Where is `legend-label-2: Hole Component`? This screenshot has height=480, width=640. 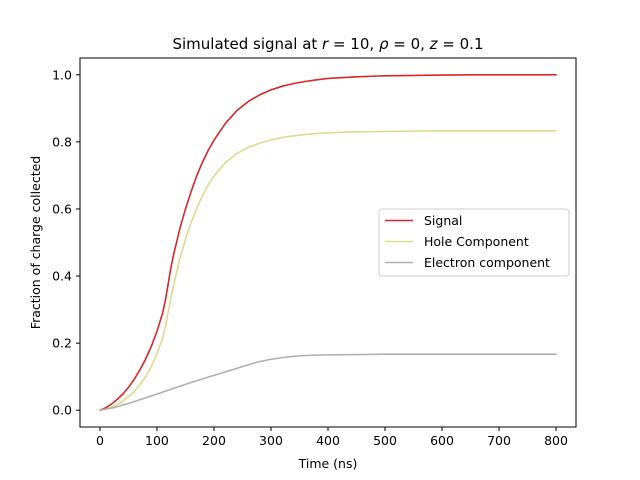 legend-label-2: Hole Component is located at coordinates (476, 241).